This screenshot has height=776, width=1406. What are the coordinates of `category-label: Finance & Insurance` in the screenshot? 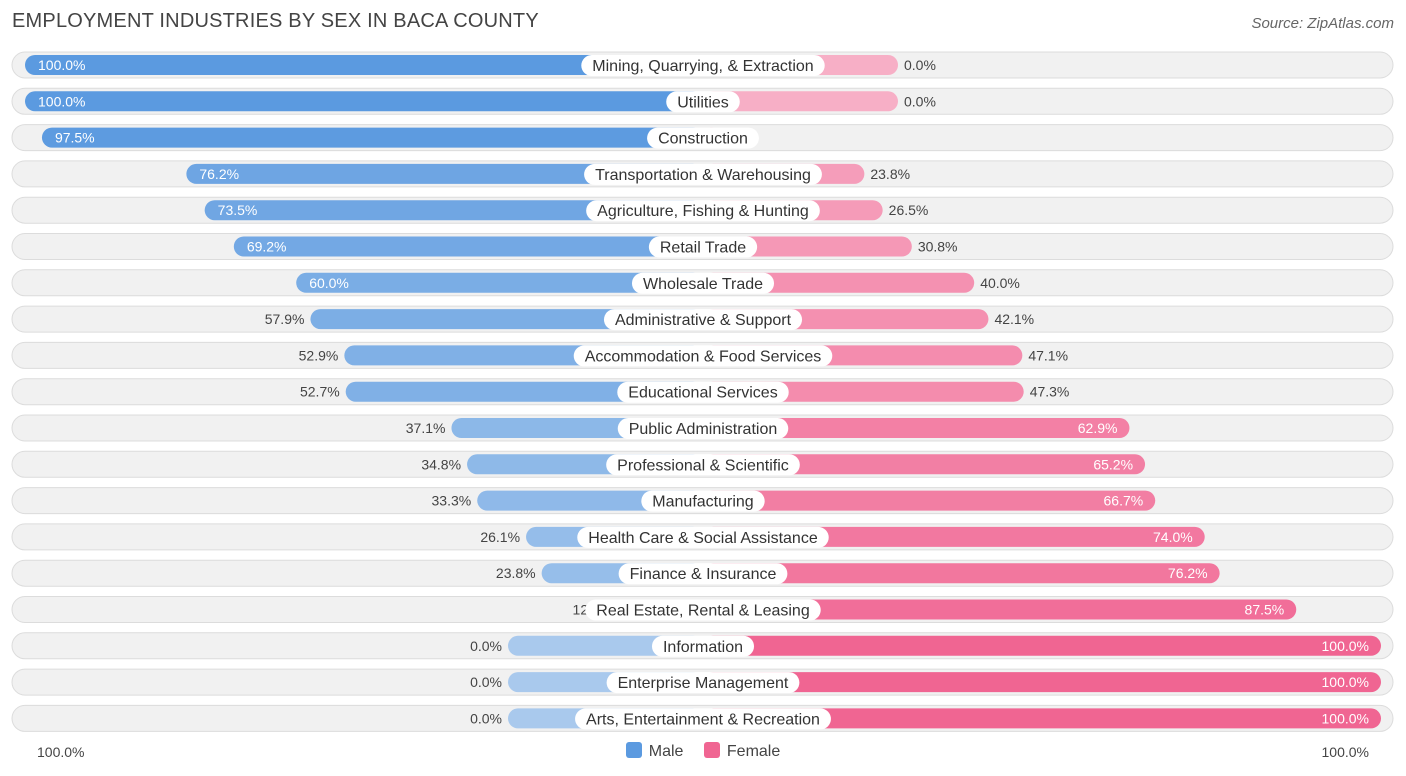 It's located at (703, 574).